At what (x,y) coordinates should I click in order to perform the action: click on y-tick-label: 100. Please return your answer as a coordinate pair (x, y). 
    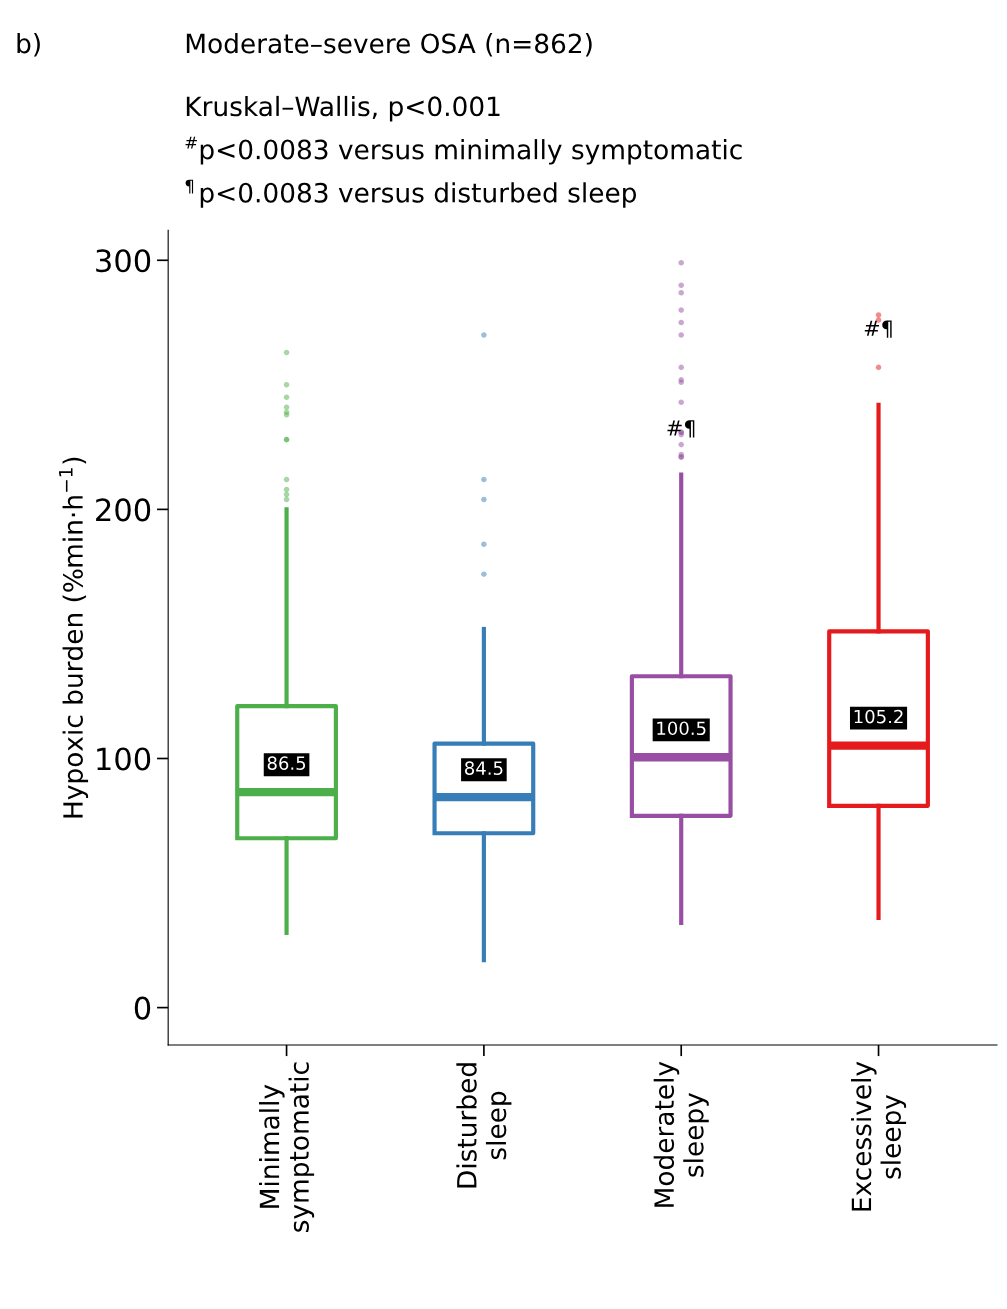
    Looking at the image, I should click on (124, 759).